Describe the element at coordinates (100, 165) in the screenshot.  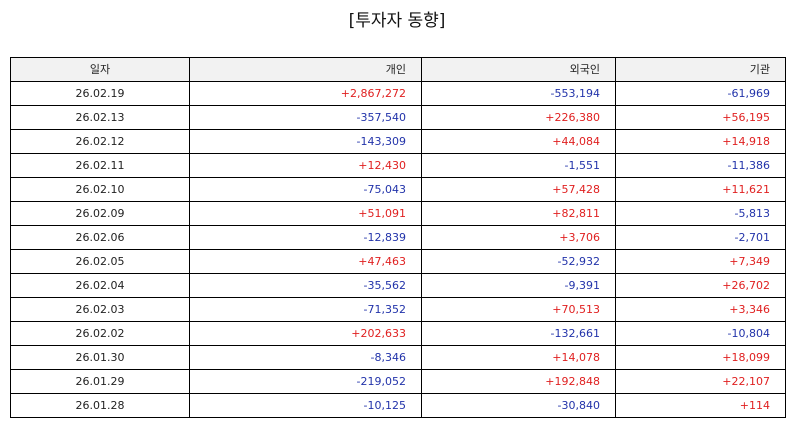
I see `cell-date: 26.02.11` at that location.